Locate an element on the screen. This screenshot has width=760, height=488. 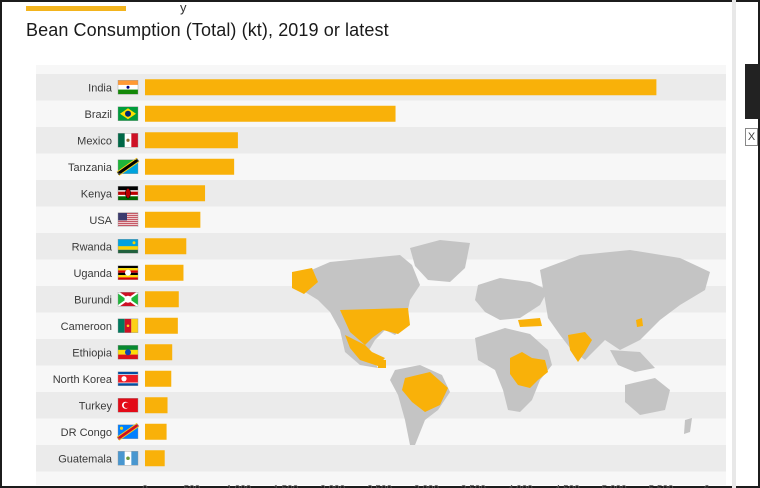
category-label: Uganda is located at coordinates (92, 274).